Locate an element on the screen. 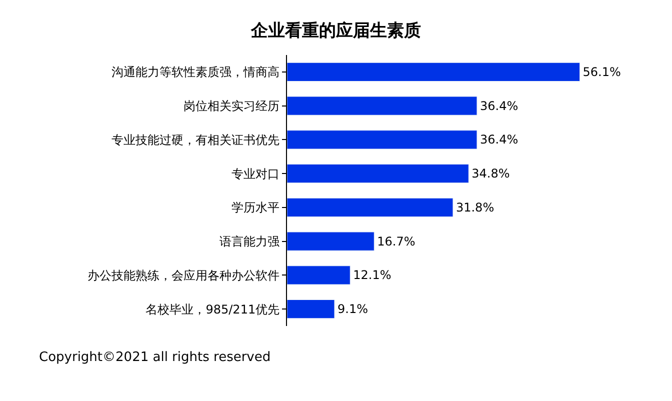 The height and width of the screenshot is (401, 672). text: Copyright©2021 all rights reserved is located at coordinates (155, 357).